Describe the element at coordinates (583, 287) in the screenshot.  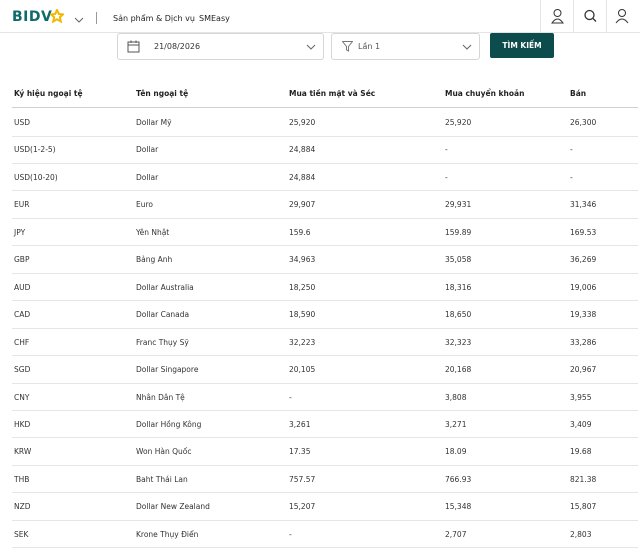
I see `cell: 19,006` at that location.